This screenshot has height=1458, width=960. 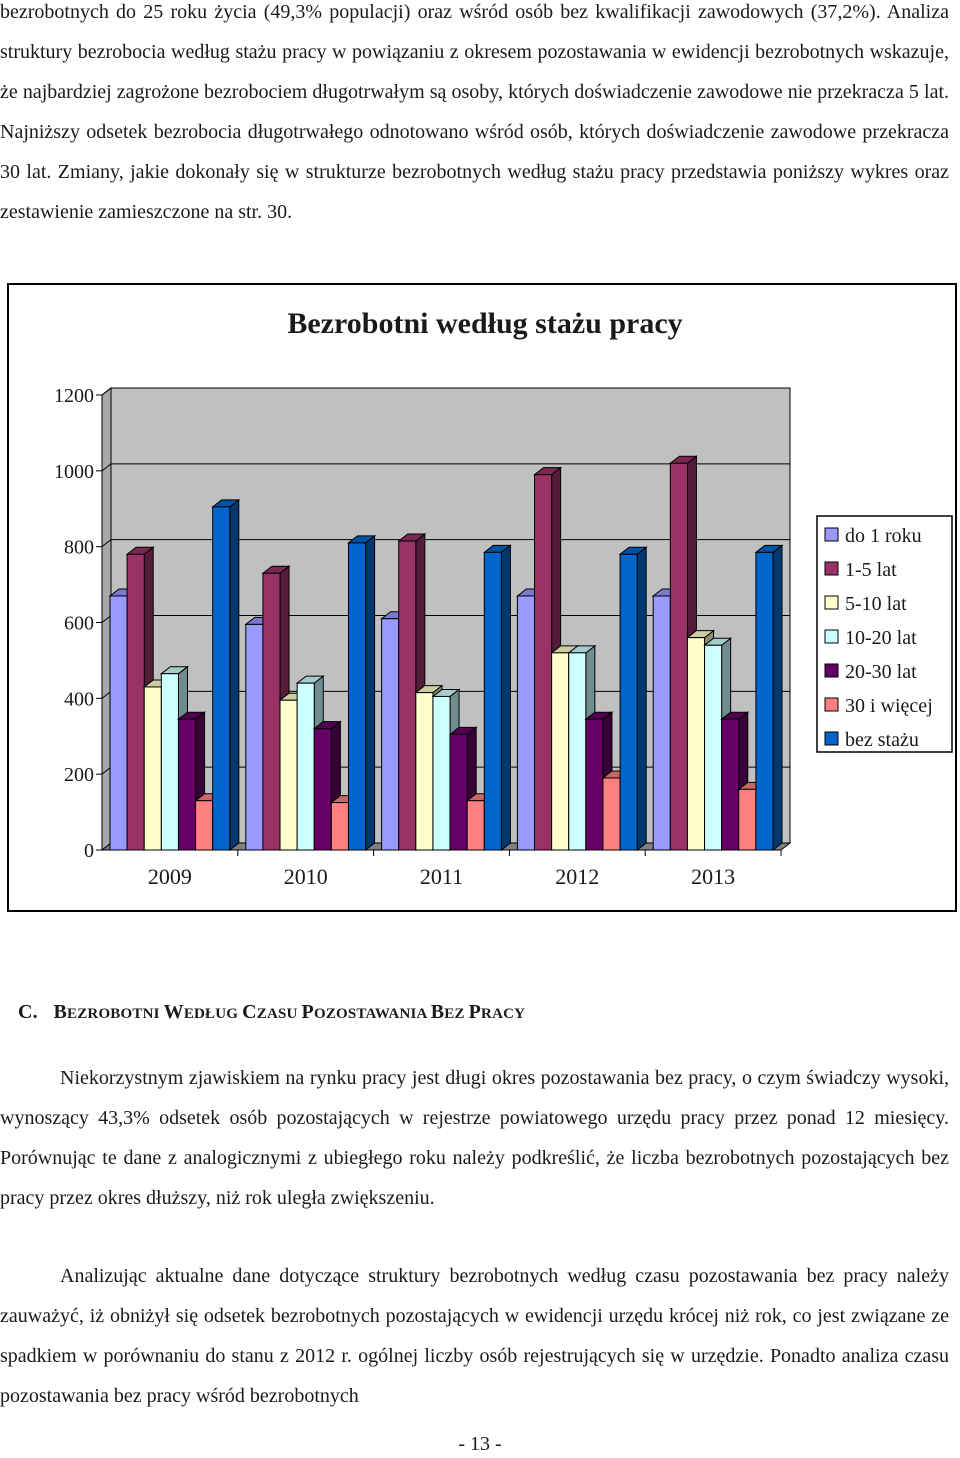 What do you see at coordinates (484, 323) in the screenshot?
I see `chart-title: Bezrobotni według stażu pracy` at bounding box center [484, 323].